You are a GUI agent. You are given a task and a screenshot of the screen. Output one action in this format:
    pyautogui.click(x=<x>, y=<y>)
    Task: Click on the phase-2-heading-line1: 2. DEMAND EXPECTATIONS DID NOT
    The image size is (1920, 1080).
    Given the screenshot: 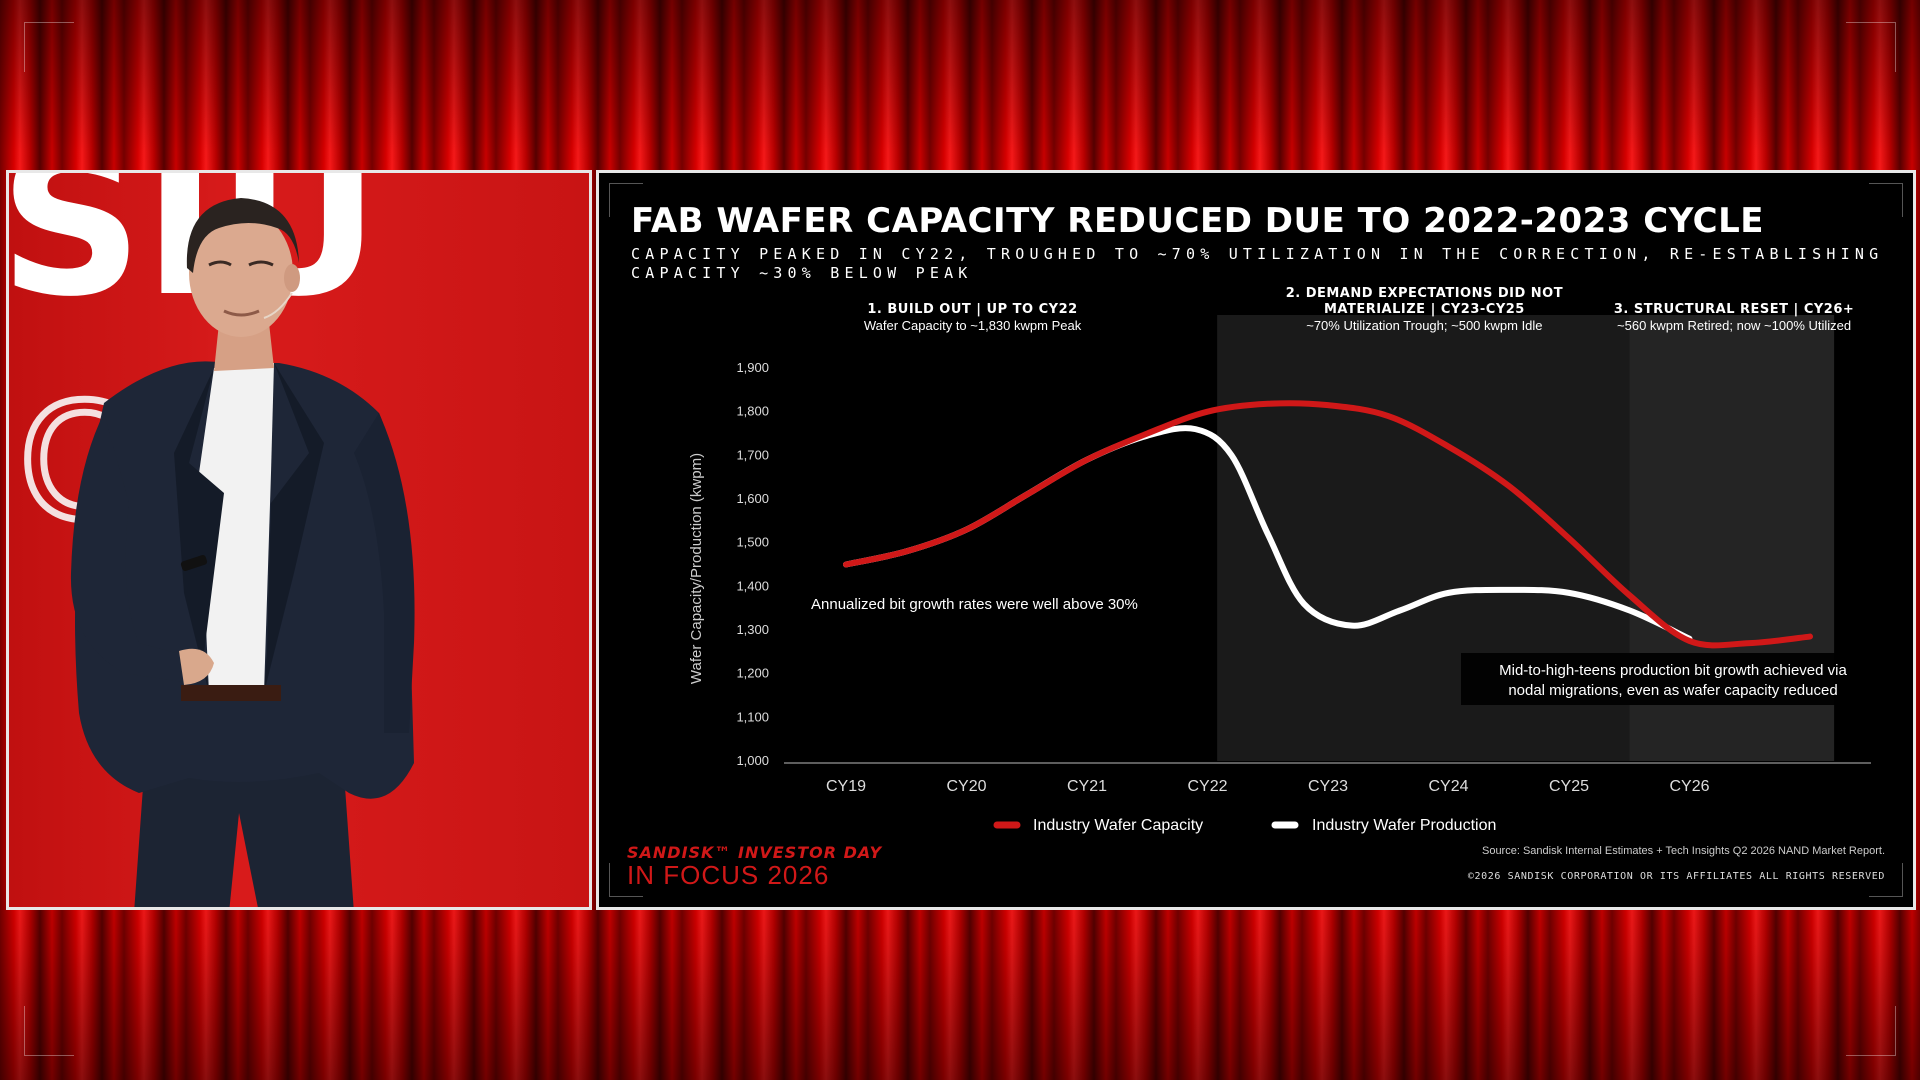 What is the action you would take?
    pyautogui.click(x=1424, y=293)
    